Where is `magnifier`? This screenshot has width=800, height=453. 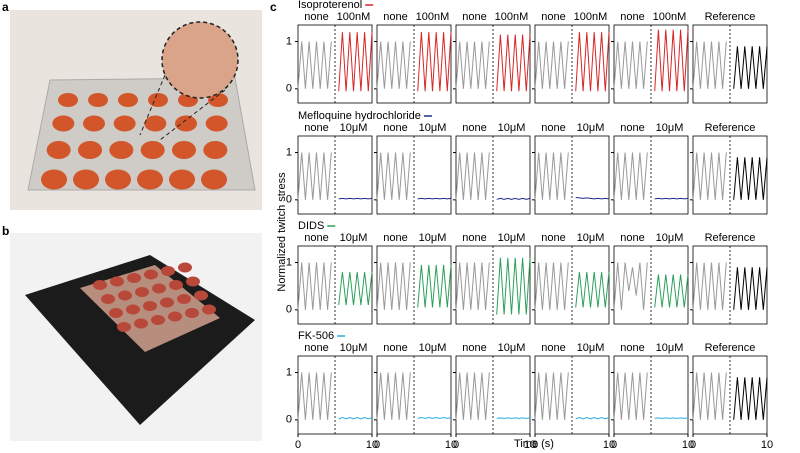 magnifier is located at coordinates (200, 60).